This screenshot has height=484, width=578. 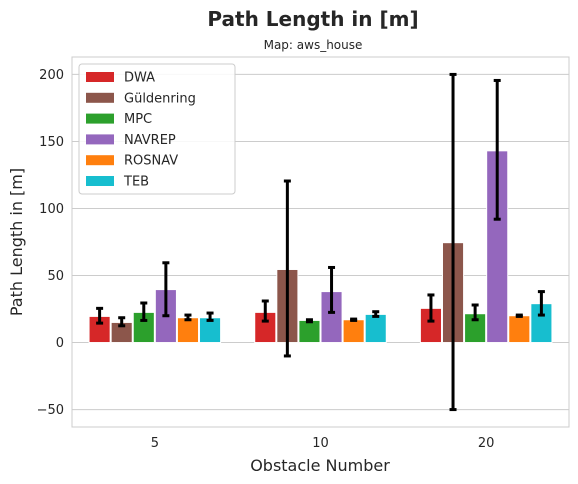 What do you see at coordinates (51, 75) in the screenshot?
I see `y-tick-label: 200` at bounding box center [51, 75].